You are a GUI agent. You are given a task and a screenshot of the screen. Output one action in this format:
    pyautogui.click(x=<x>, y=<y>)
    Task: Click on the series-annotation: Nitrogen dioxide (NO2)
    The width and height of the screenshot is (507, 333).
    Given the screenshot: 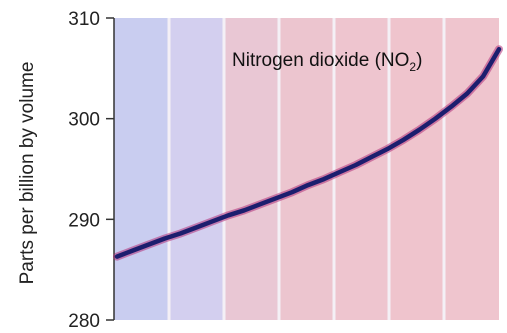 What is the action you would take?
    pyautogui.click(x=327, y=62)
    